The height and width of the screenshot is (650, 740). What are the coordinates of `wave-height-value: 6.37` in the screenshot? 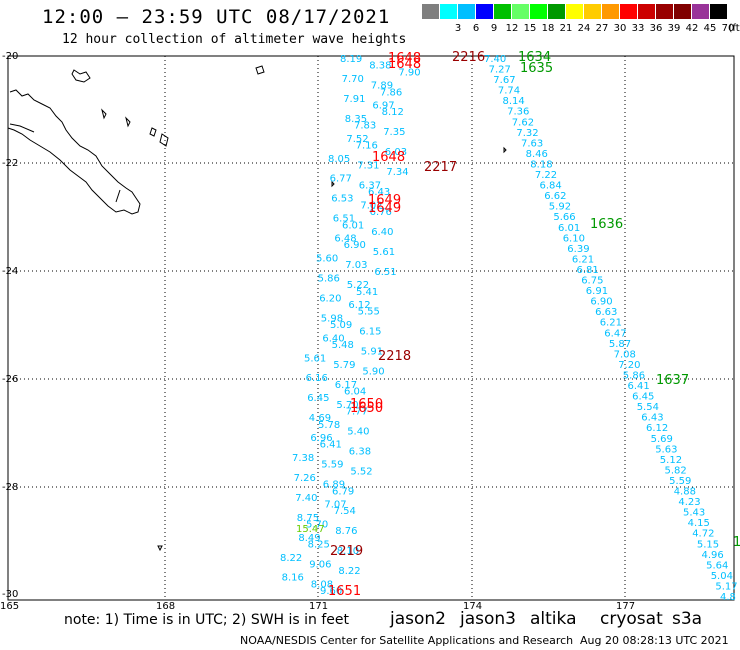 It's located at (370, 185).